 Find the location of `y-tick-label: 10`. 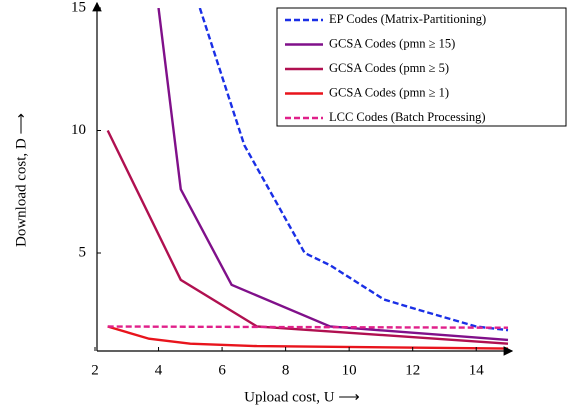

y-tick-label: 10 is located at coordinates (78, 130).